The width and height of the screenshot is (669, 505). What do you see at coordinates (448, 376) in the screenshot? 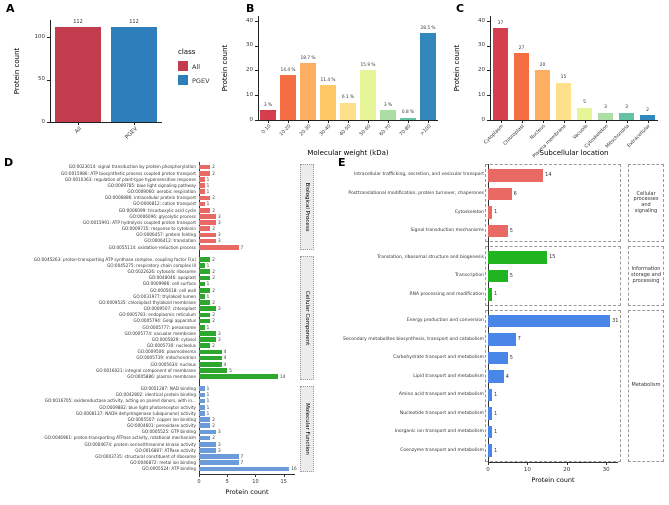
I see `category-label: Lipid transport and metabolism` at bounding box center [448, 376].